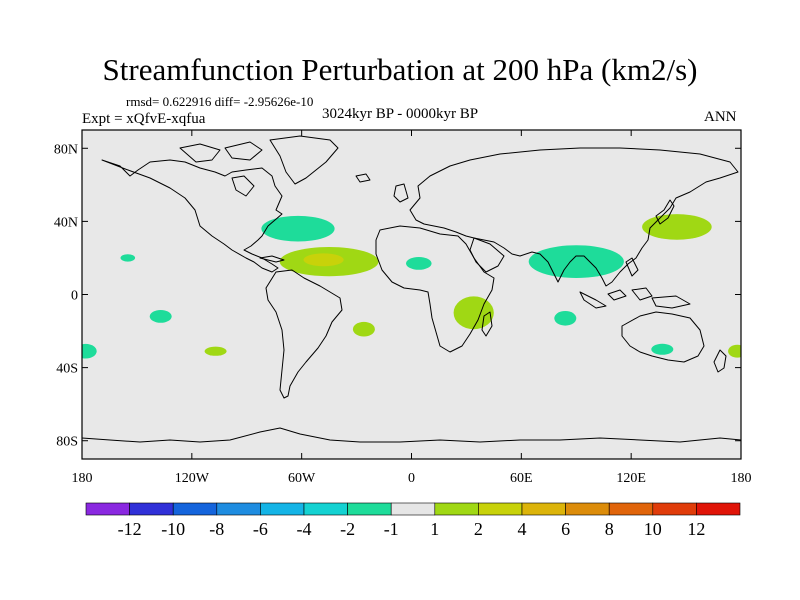 Image resolution: width=800 pixels, height=600 pixels. What do you see at coordinates (215, 351) in the screenshot?
I see `field-feature-south-pacific-positive` at bounding box center [215, 351].